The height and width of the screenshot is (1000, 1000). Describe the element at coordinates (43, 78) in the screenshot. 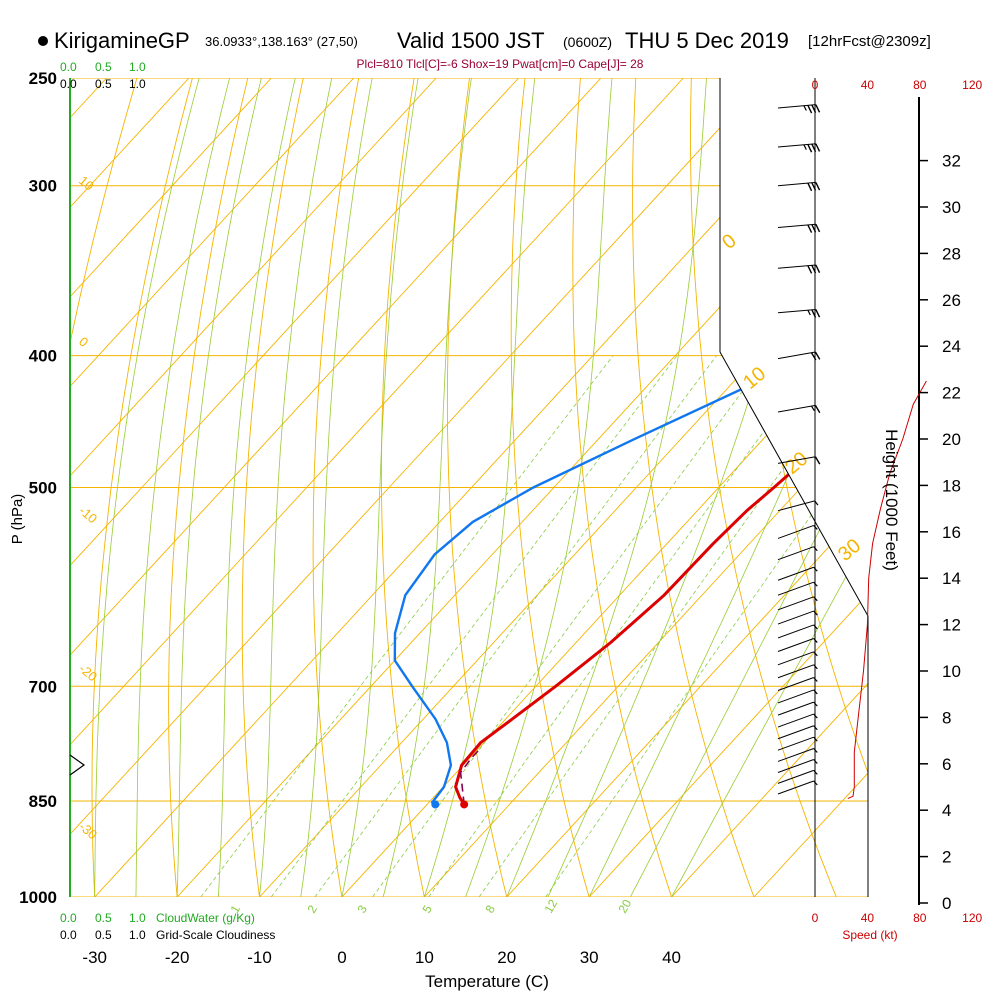

I see `pressure-tick-label: 250` at that location.